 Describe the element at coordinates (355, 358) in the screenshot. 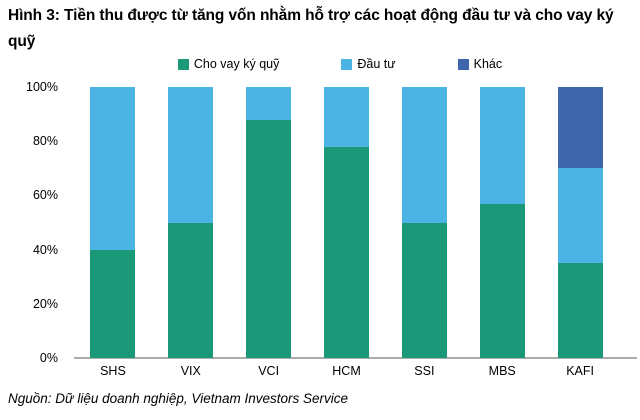

I see `x-axis-line` at that location.